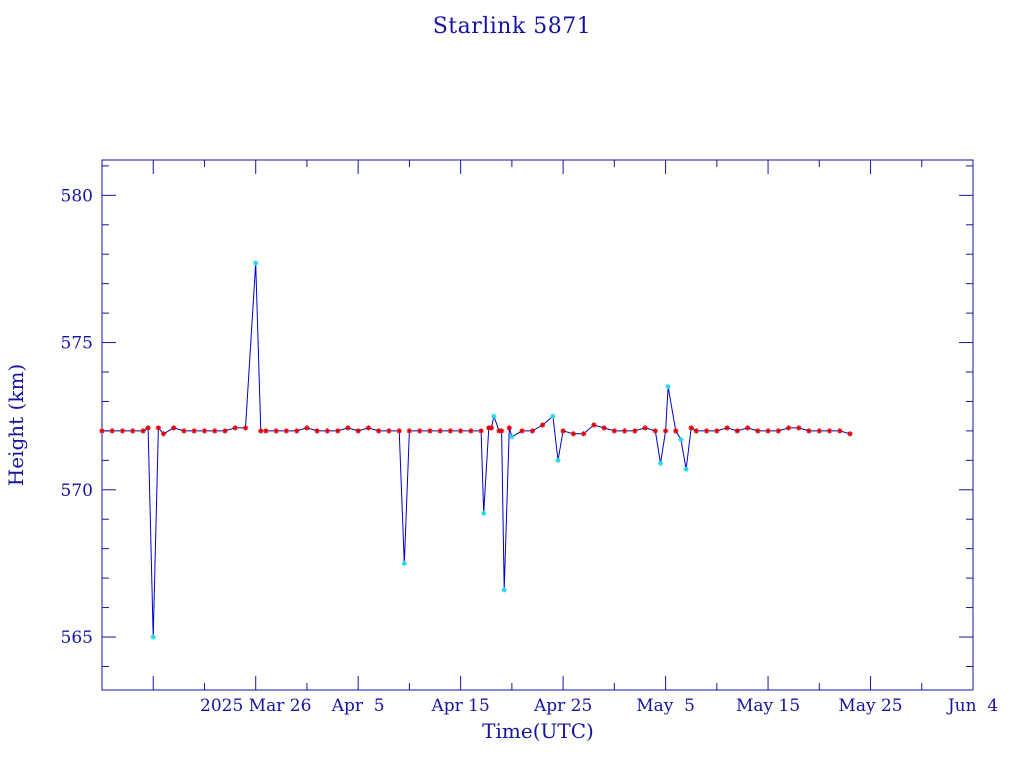 This screenshot has height=768, width=1024. What do you see at coordinates (512, 26) in the screenshot?
I see `chart-title: Starlink 5871` at bounding box center [512, 26].